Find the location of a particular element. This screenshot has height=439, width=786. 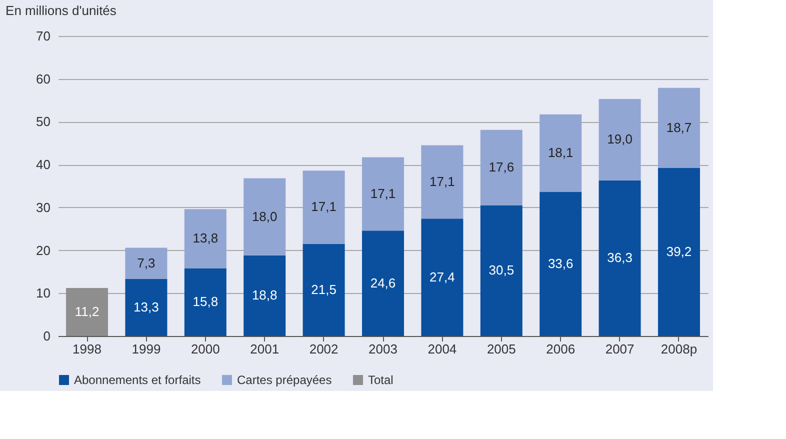

data-label: 7,3 is located at coordinates (146, 262).